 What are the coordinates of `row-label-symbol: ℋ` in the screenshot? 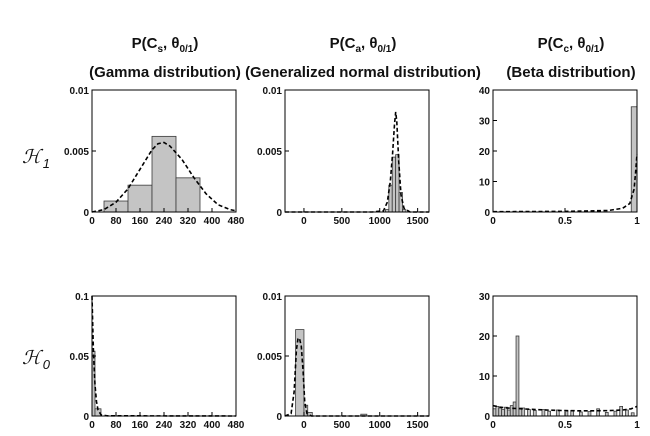 It's located at (33, 157).